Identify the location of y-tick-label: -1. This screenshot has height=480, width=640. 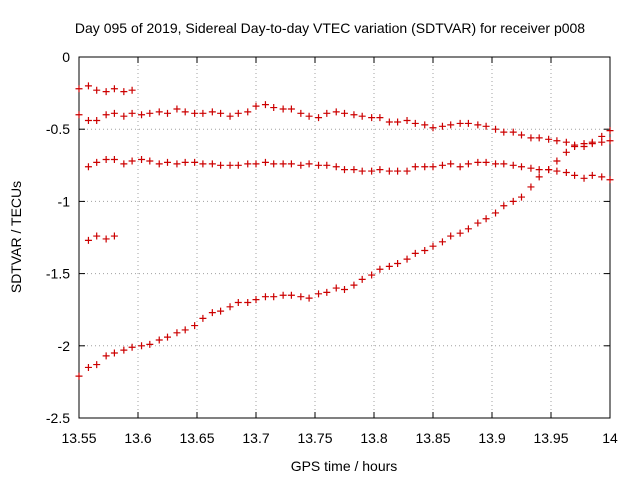
(64, 201).